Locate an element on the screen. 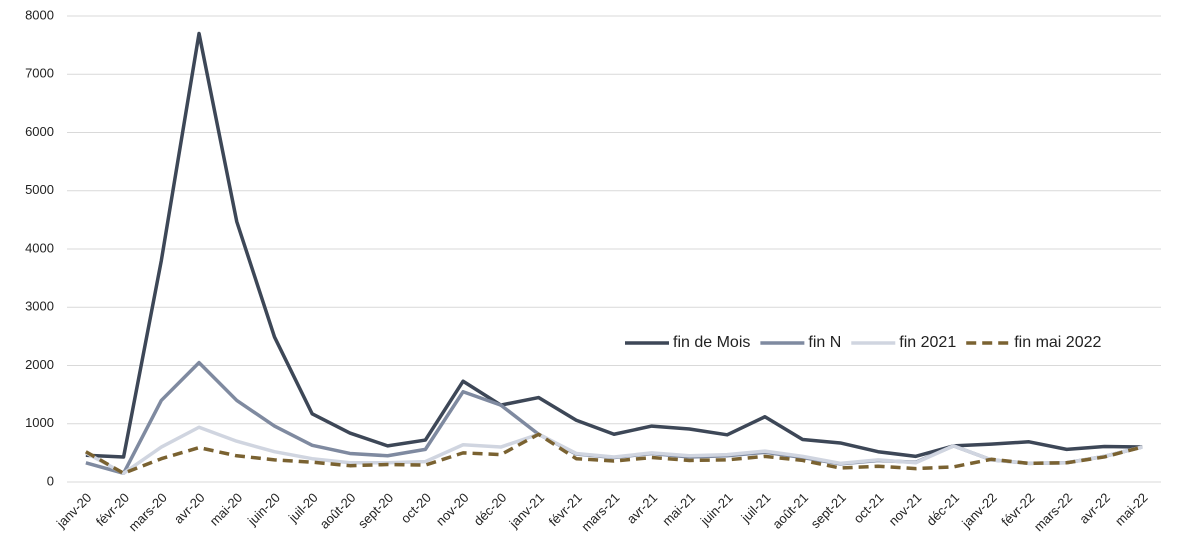 Image resolution: width=1187 pixels, height=550 pixels. x-tick-label: janv-20 is located at coordinates (73, 510).